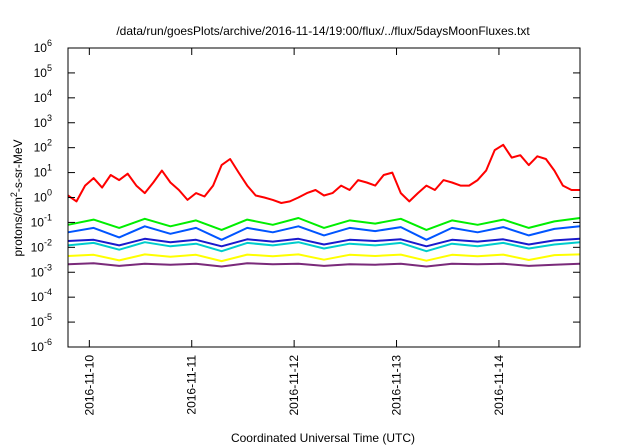  What do you see at coordinates (43, 96) in the screenshot?
I see `y-tick-label: 10⁴` at bounding box center [43, 96].